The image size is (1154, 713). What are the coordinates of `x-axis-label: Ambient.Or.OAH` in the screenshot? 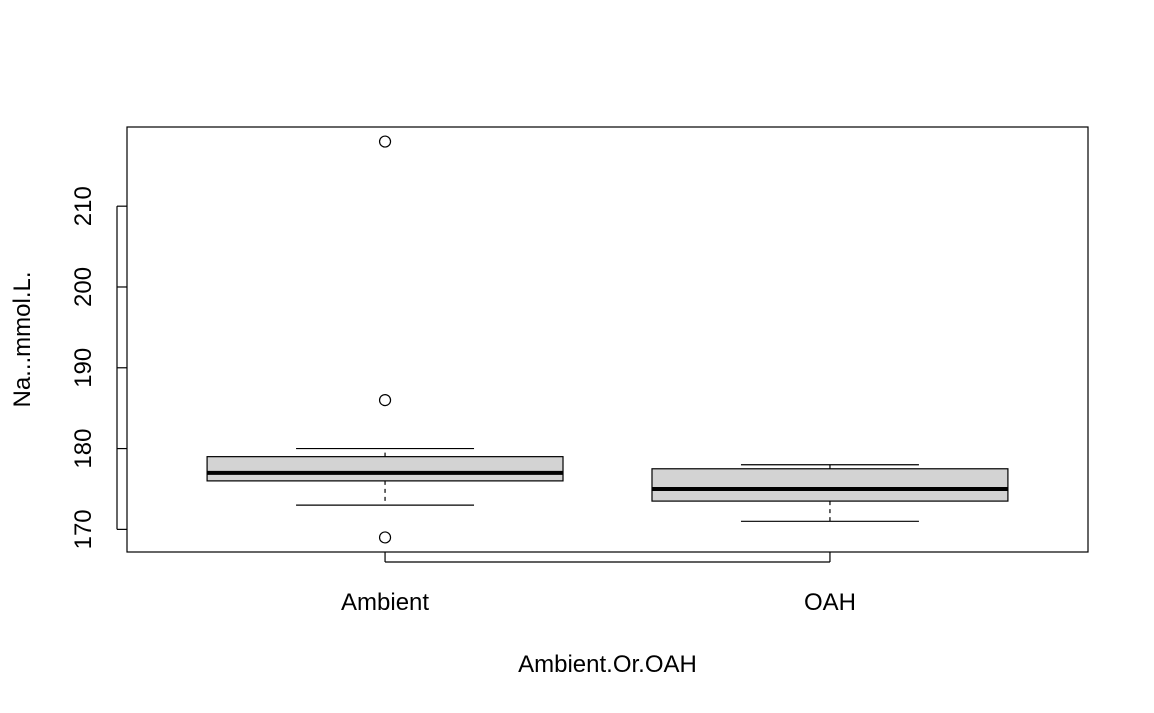 It's located at (607, 664).